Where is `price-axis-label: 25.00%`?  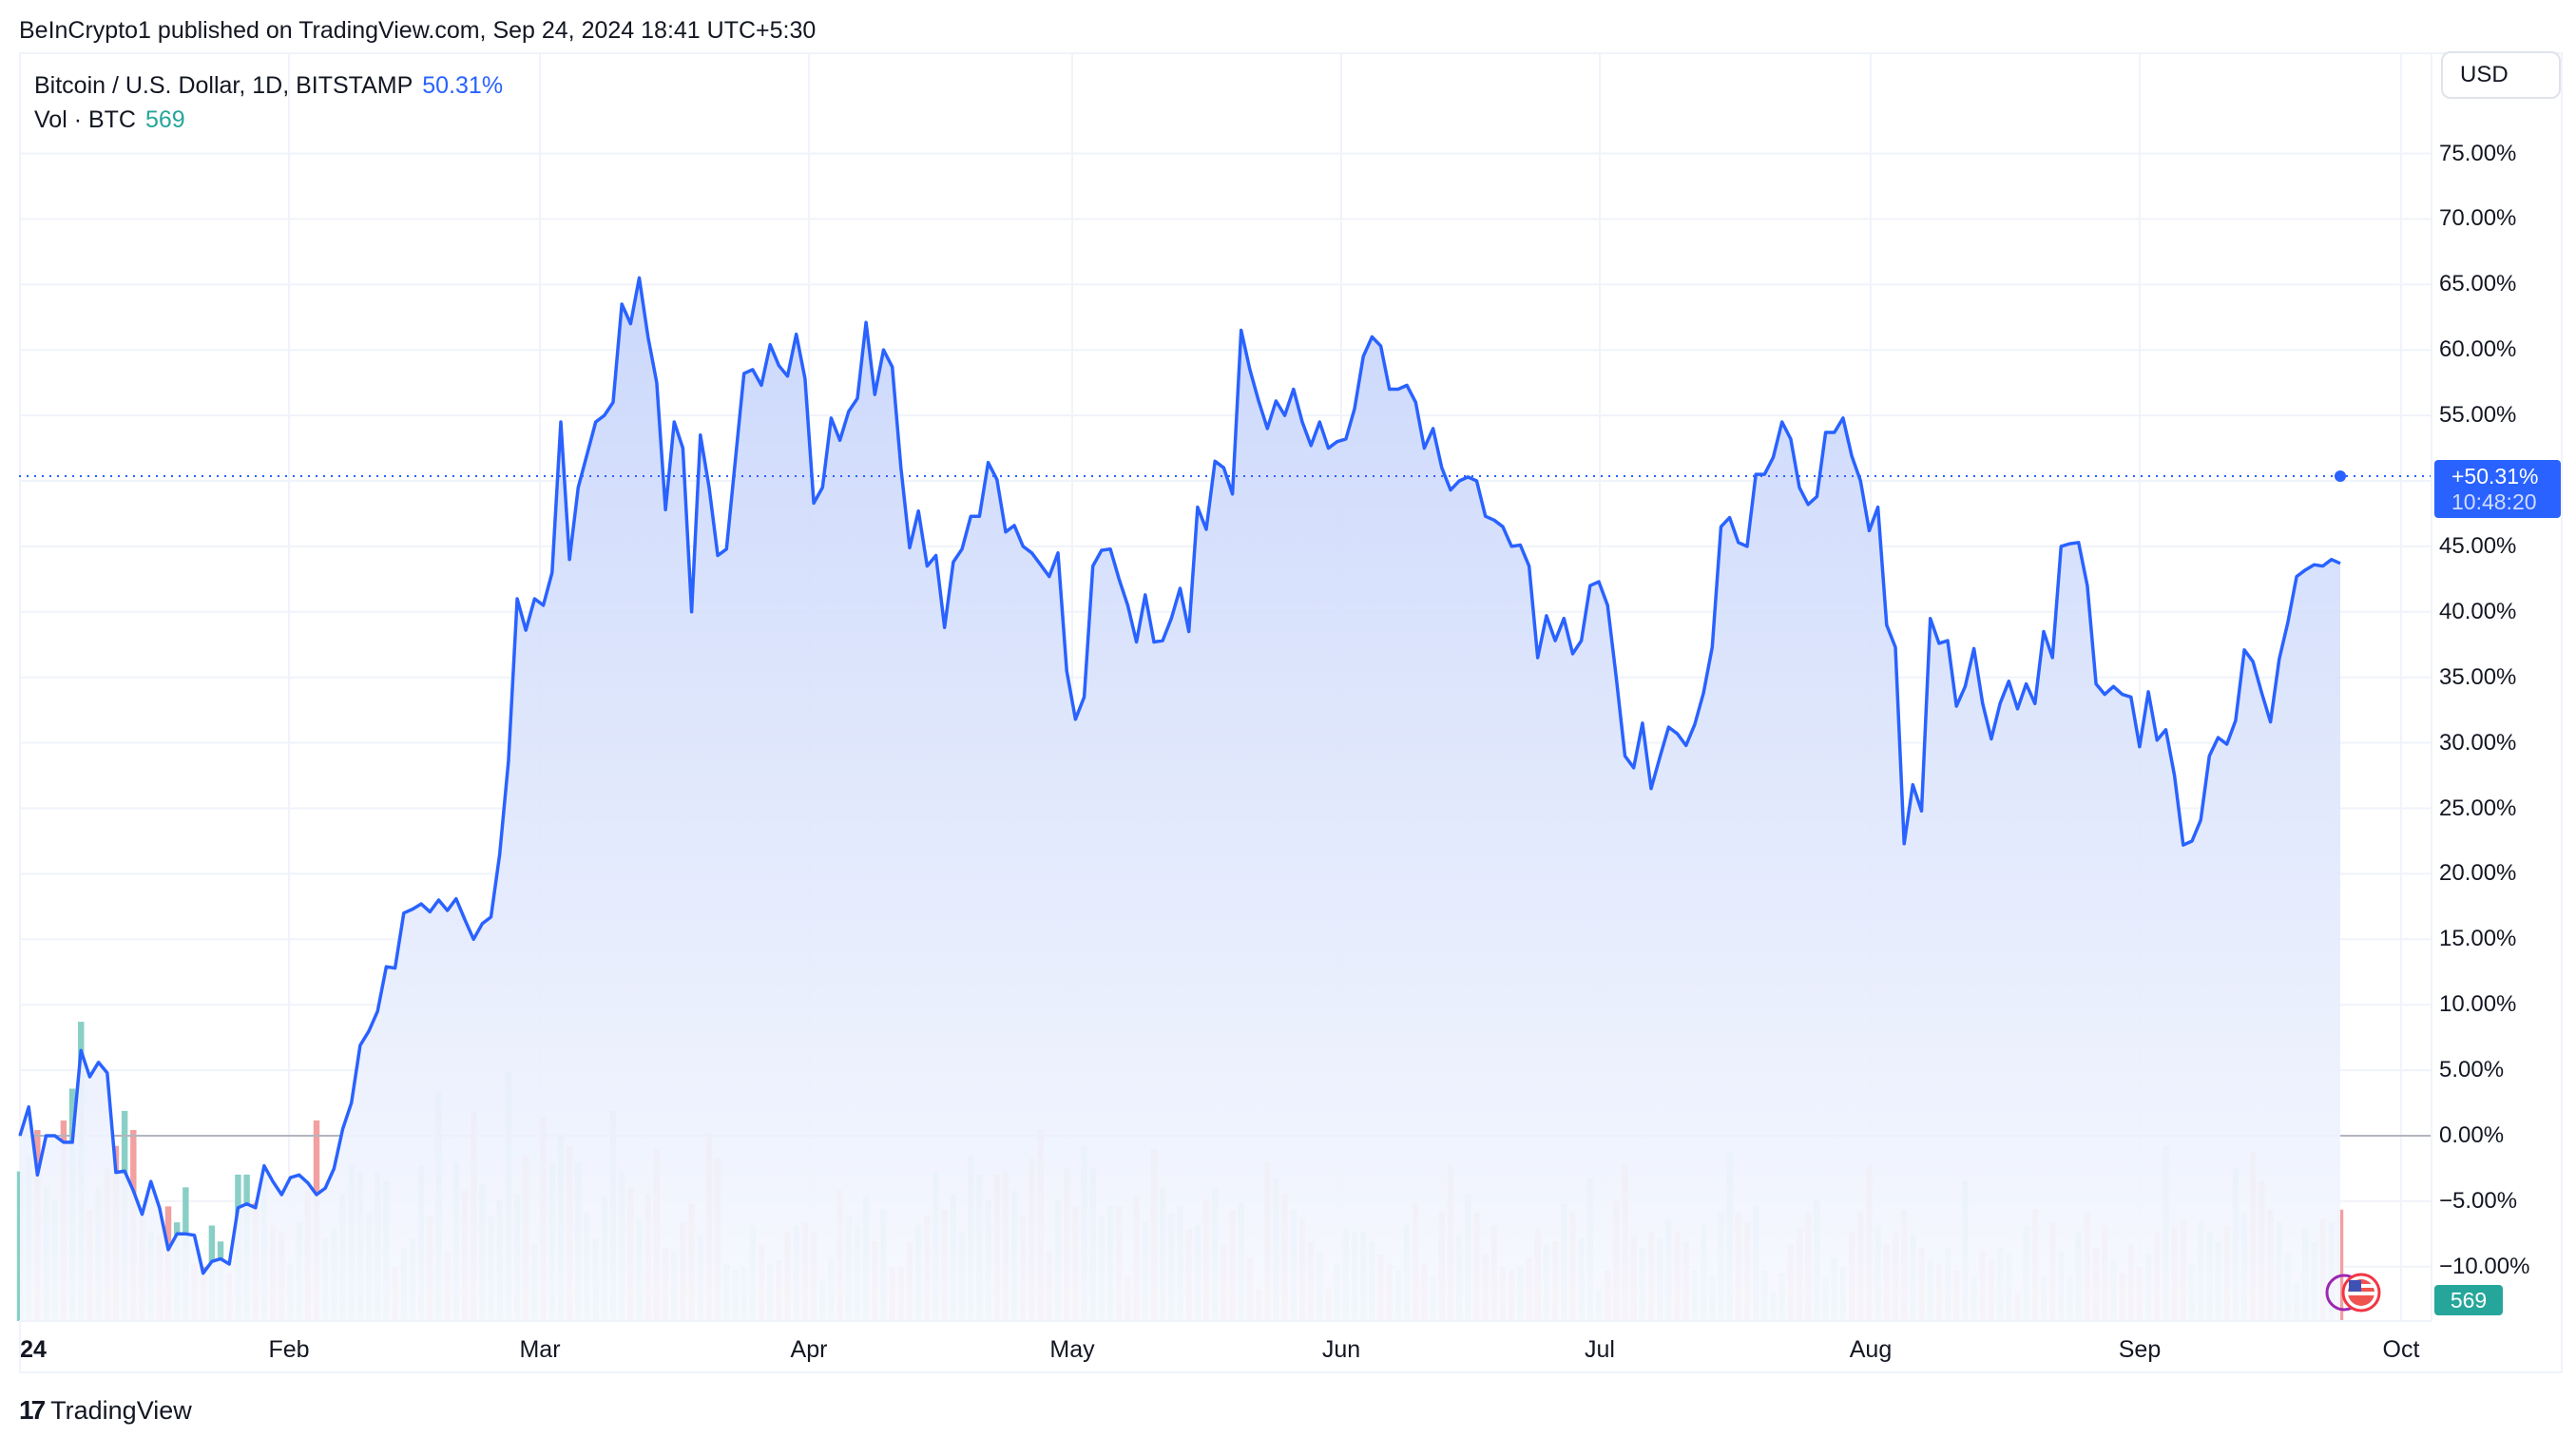
price-axis-label: 25.00% is located at coordinates (2478, 808).